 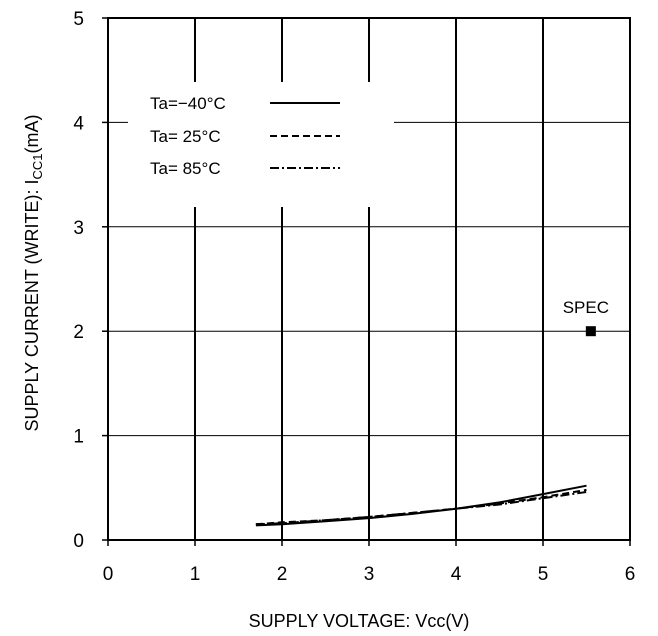 I want to click on y-axis-label-unit: (mA), so click(x=32, y=133).